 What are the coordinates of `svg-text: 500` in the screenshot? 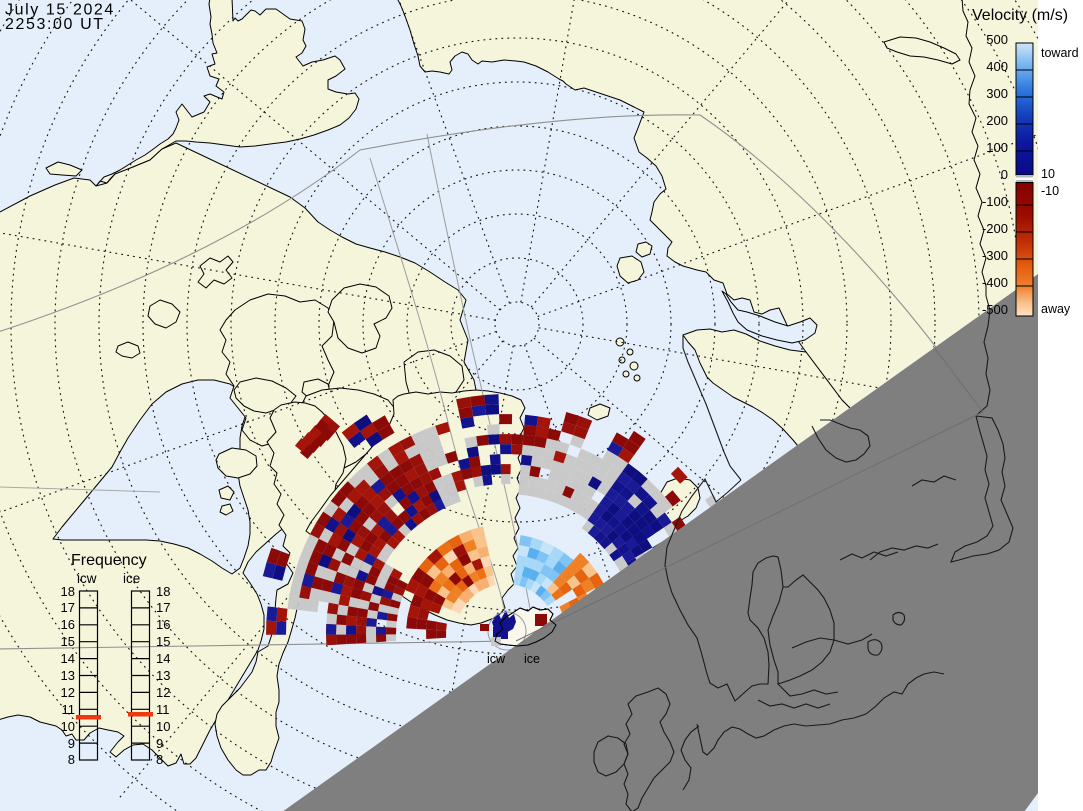 It's located at (997, 39).